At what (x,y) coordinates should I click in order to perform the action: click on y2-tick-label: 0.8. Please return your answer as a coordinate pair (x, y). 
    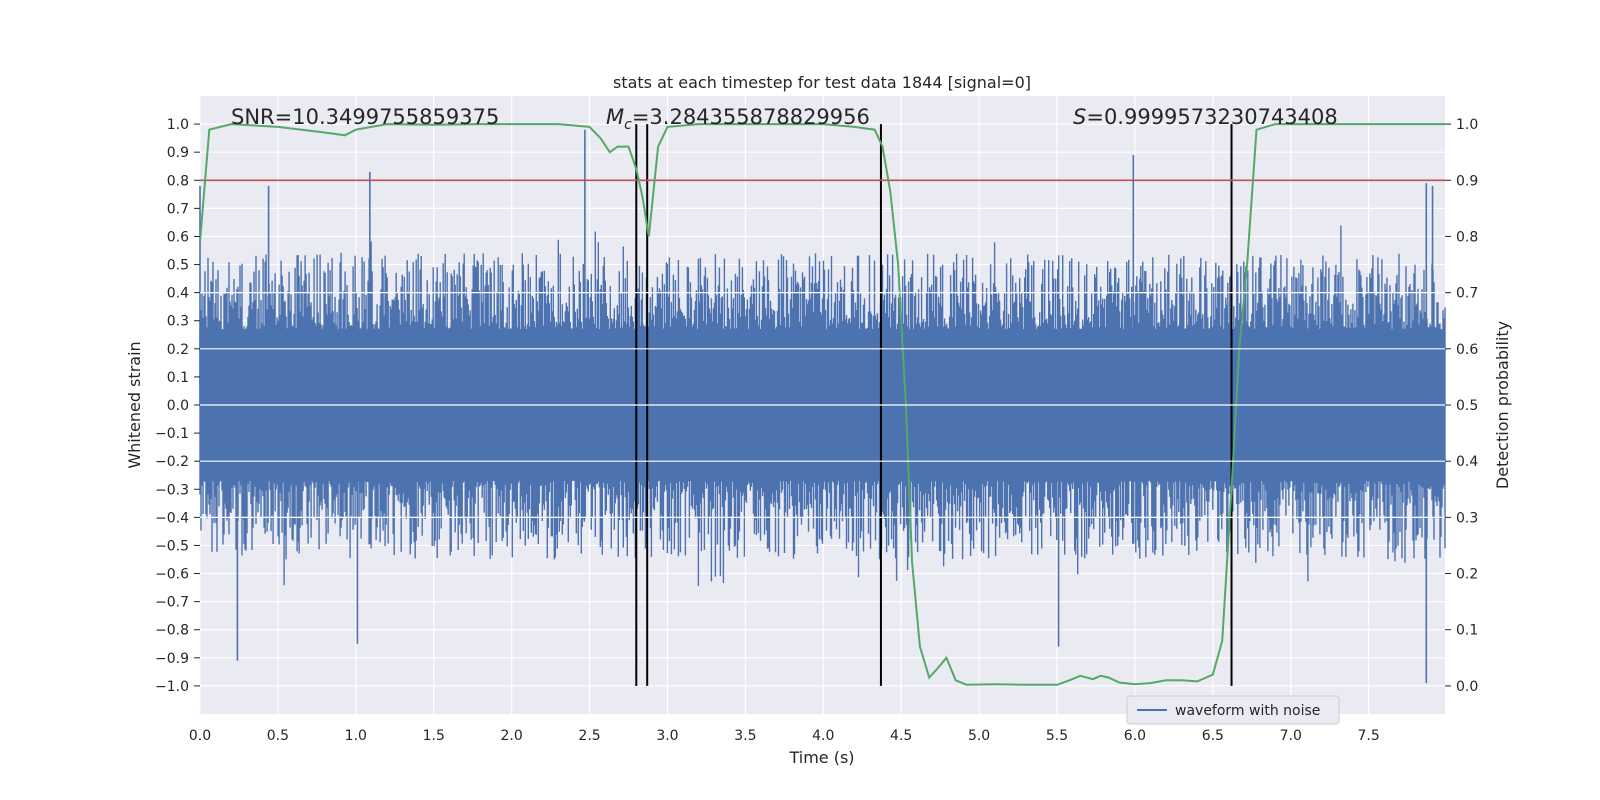
    Looking at the image, I should click on (1467, 237).